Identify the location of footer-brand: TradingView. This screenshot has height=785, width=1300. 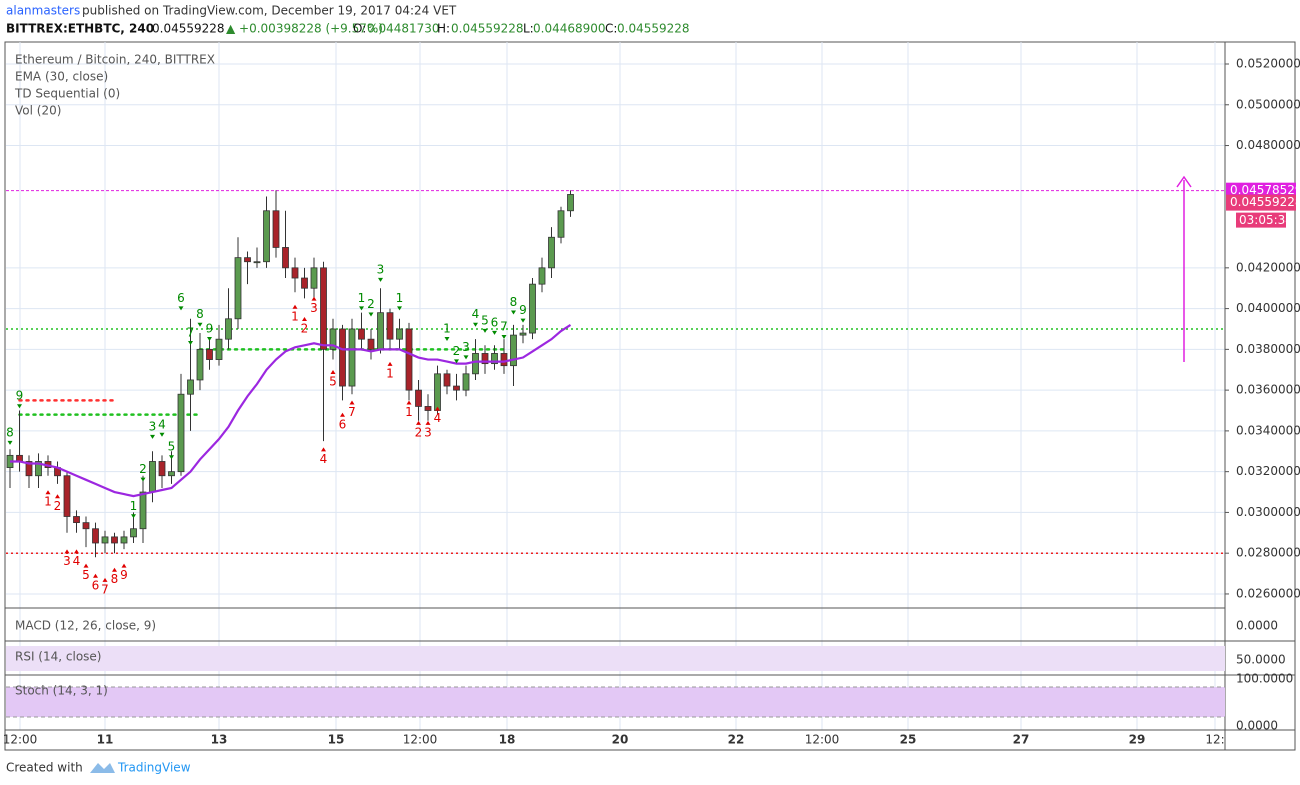
(154, 768).